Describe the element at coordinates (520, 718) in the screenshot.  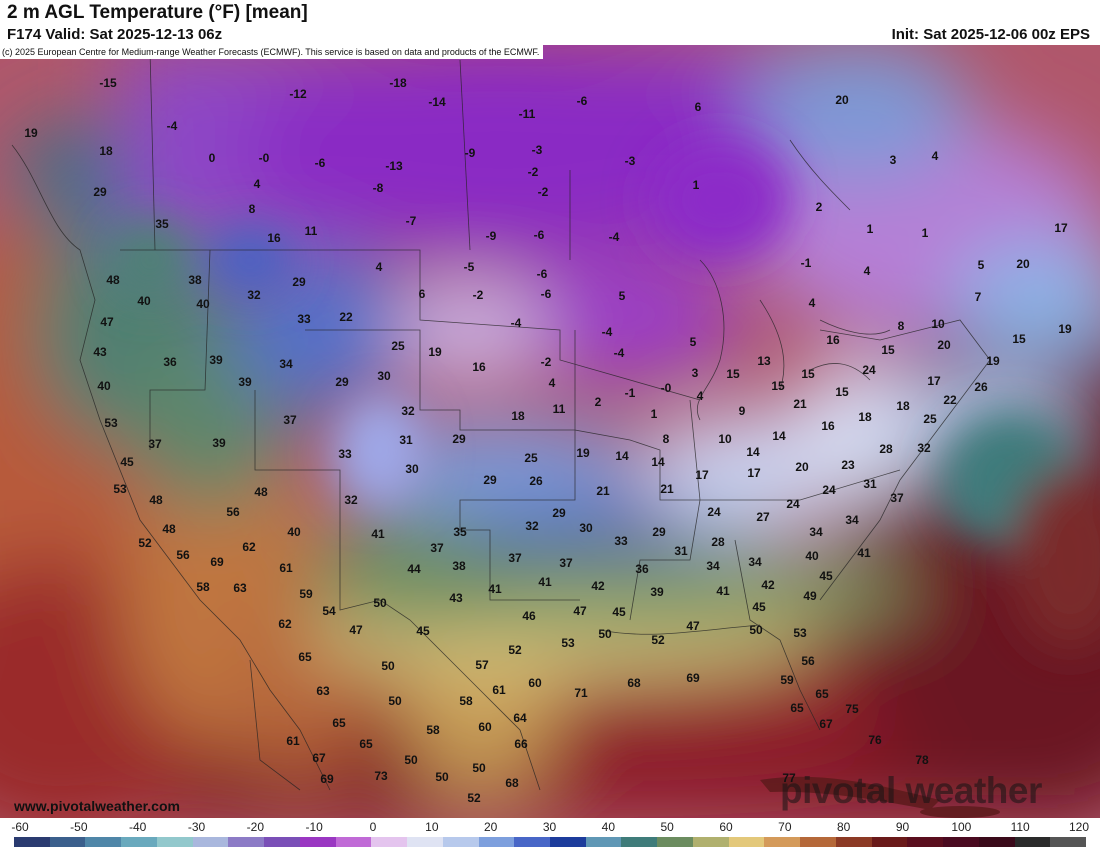
I see `temperature-label: 64` at that location.